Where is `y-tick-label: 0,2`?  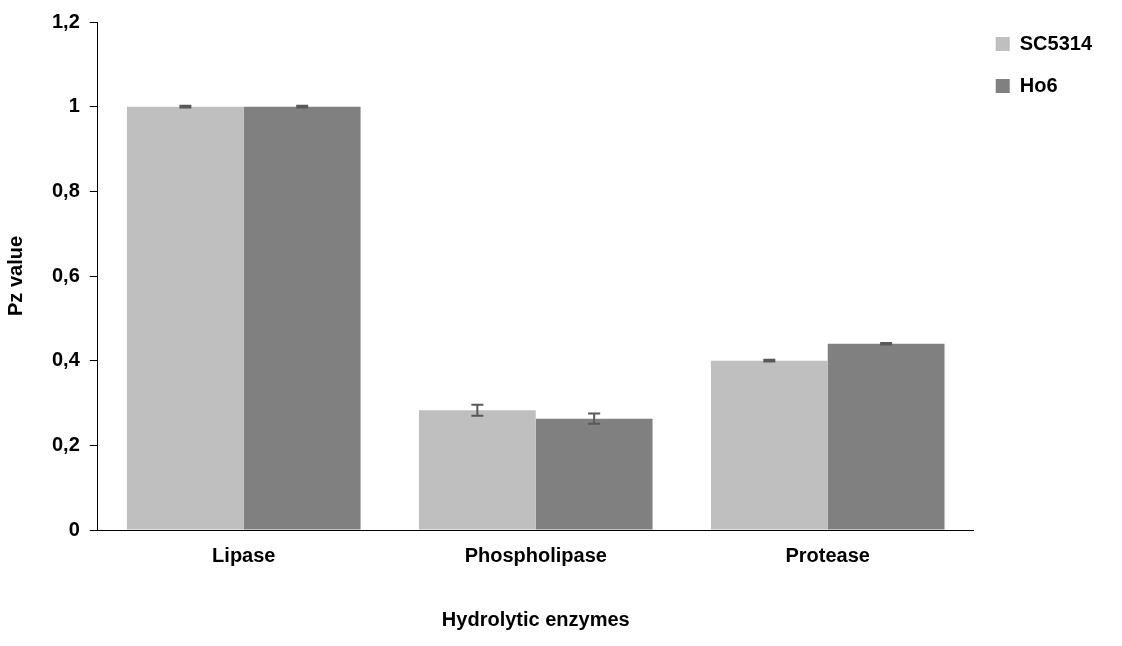
y-tick-label: 0,2 is located at coordinates (65, 443).